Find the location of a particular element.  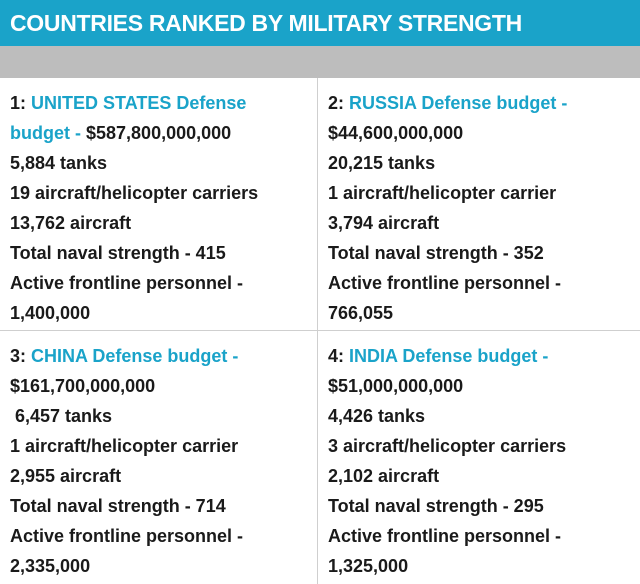

stat-aircraft: 13,762 aircraft is located at coordinates (71, 223).